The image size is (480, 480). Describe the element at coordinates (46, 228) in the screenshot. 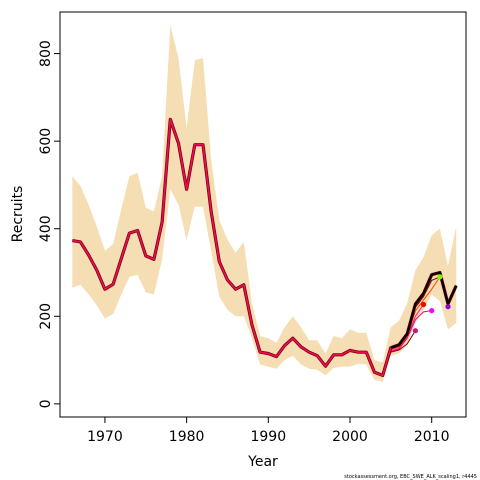

I see `y-tick-label: 400` at that location.